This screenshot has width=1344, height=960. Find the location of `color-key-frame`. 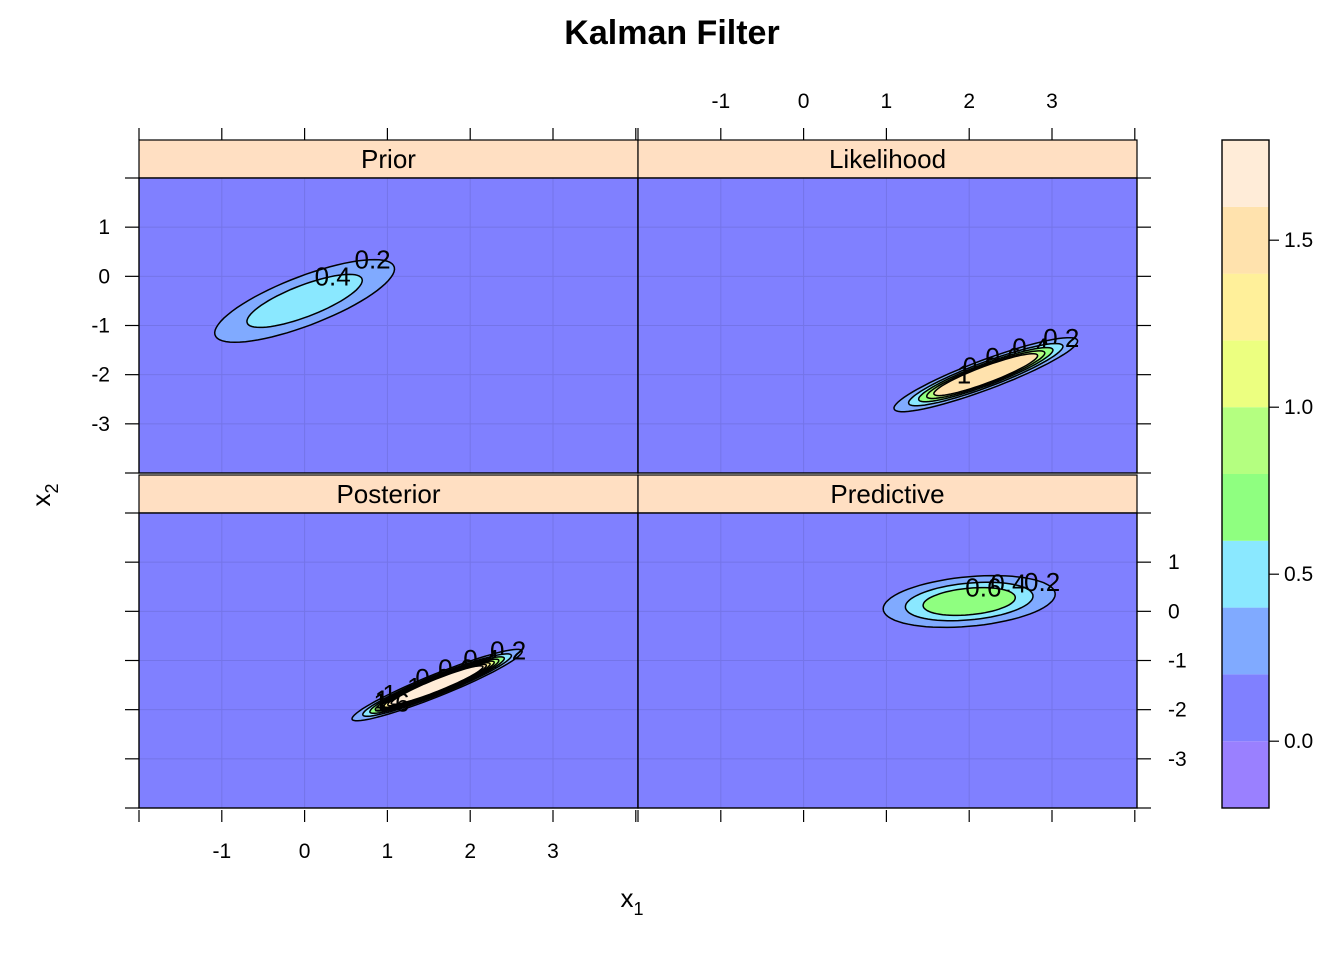

color-key-frame is located at coordinates (1245, 474).